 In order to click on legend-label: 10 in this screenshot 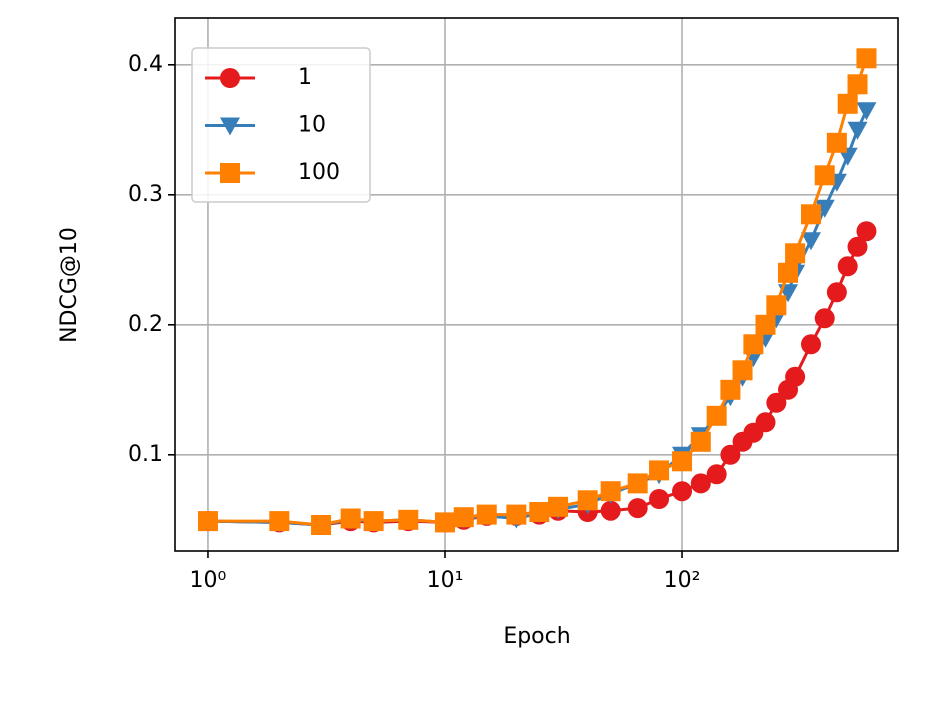, I will do `click(312, 125)`.